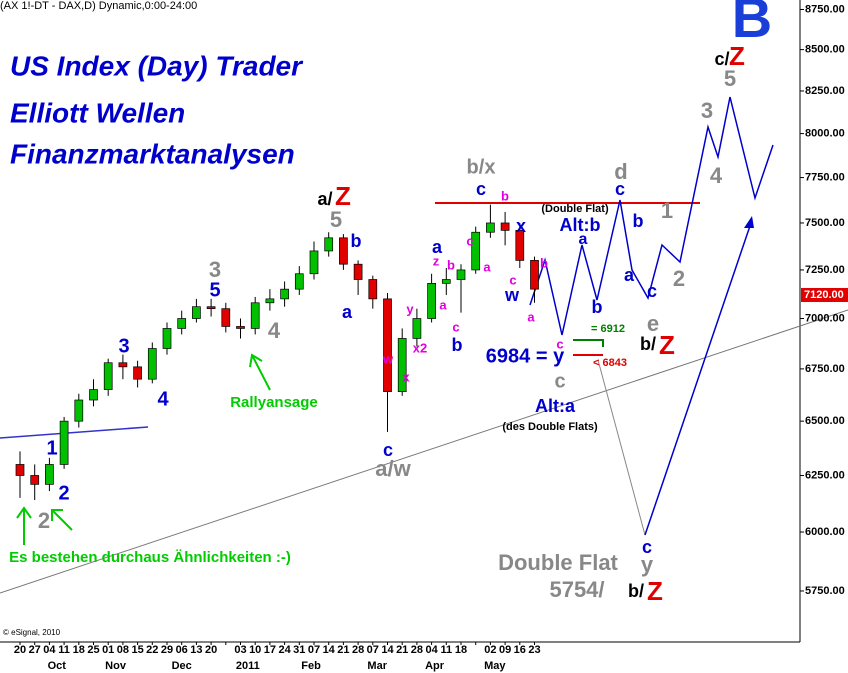 The height and width of the screenshot is (673, 848). What do you see at coordinates (505, 650) in the screenshot?
I see `x-tick-label: 09` at bounding box center [505, 650].